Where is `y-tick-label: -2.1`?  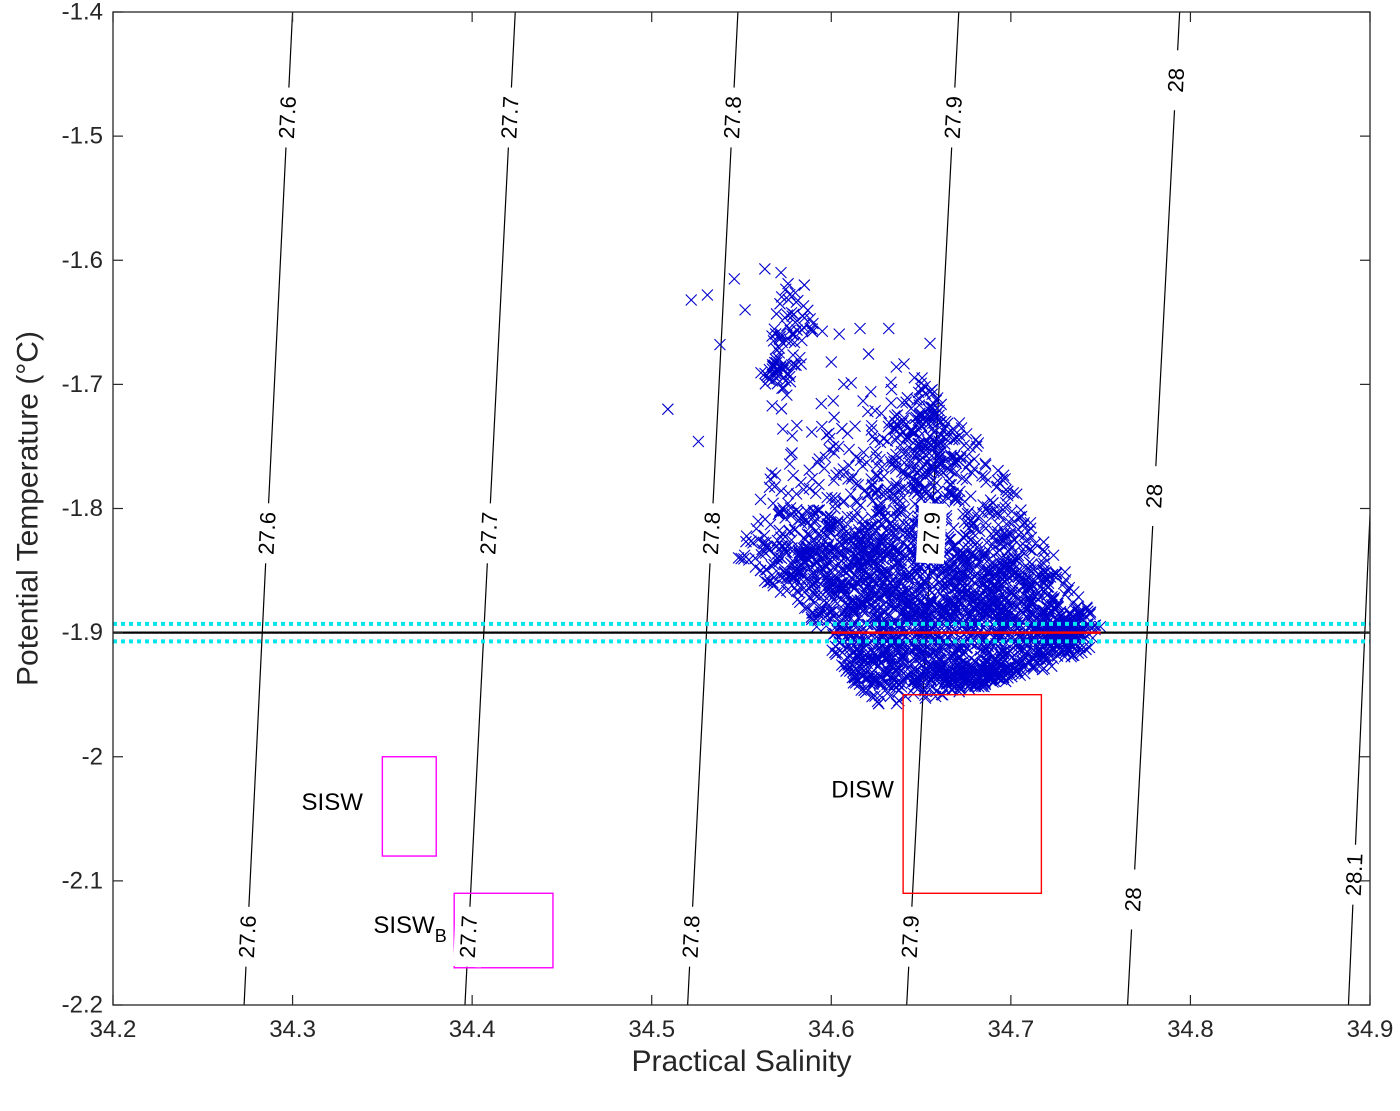 y-tick-label: -2.1 is located at coordinates (82, 880).